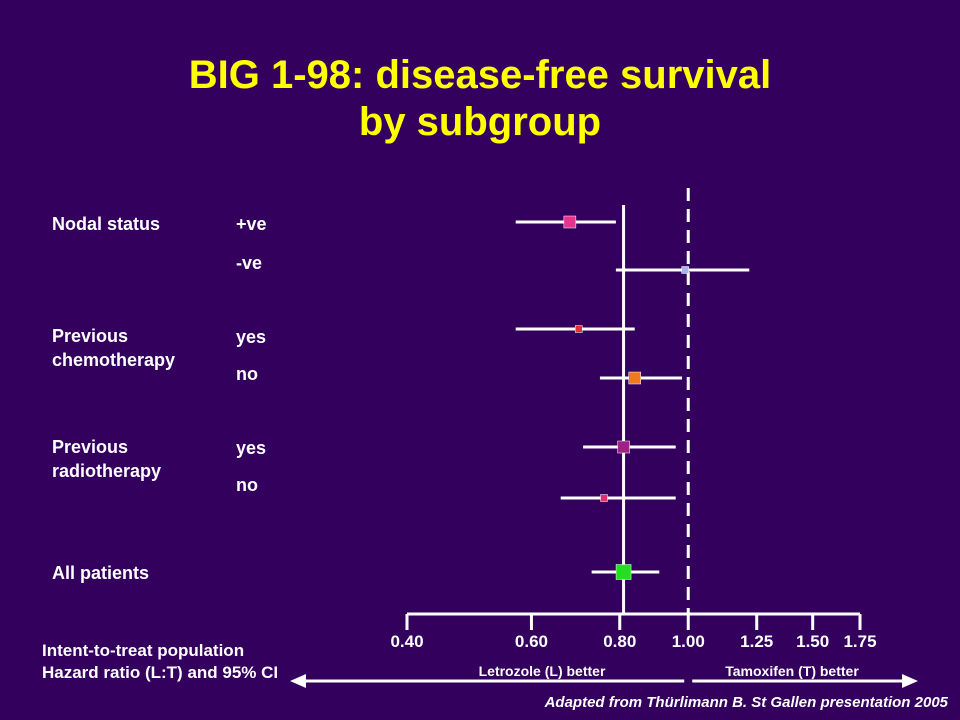  I want to click on subgroup-nodal-status: Nodal status, so click(106, 224).